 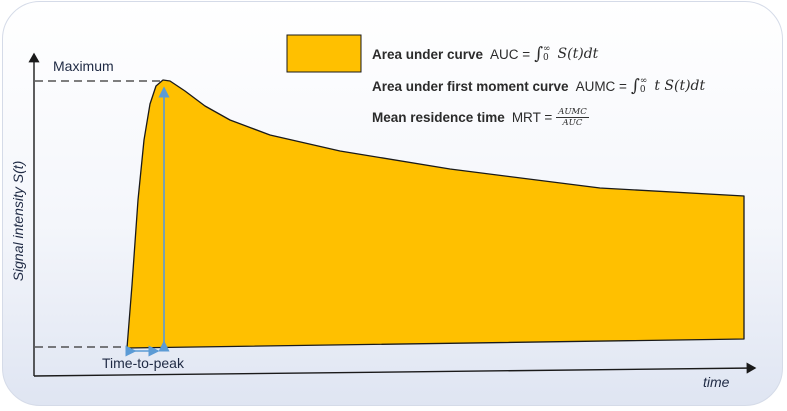 I want to click on mrt-fraction: AUMC AUC, so click(x=572, y=117).